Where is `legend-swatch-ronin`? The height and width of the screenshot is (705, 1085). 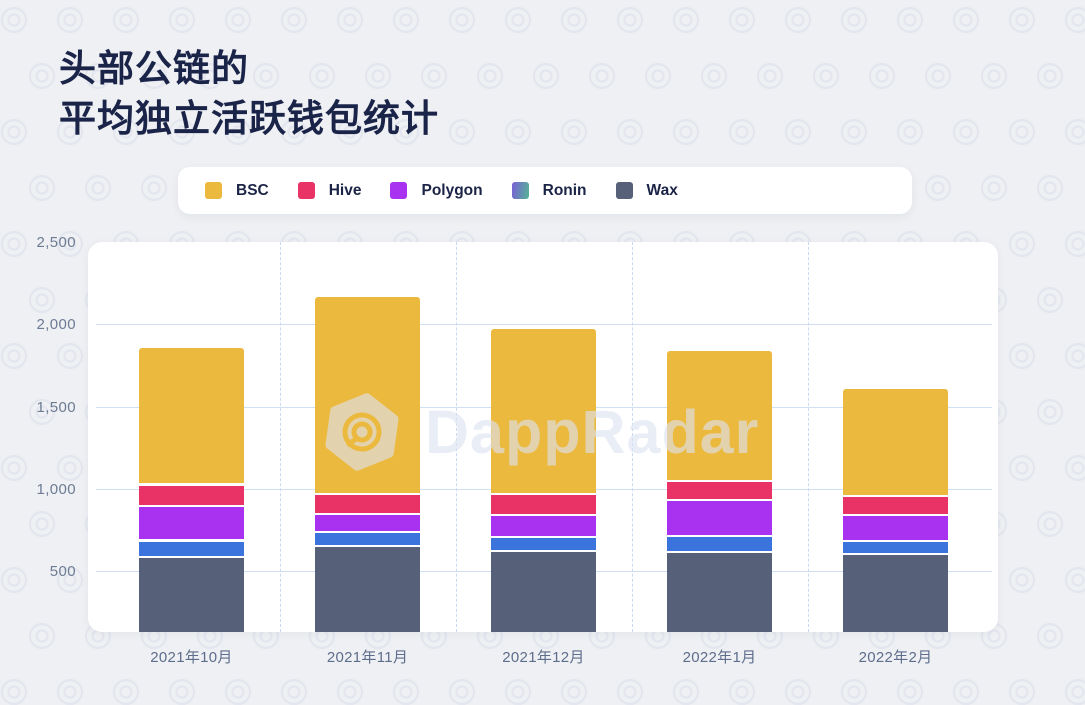 legend-swatch-ronin is located at coordinates (520, 190).